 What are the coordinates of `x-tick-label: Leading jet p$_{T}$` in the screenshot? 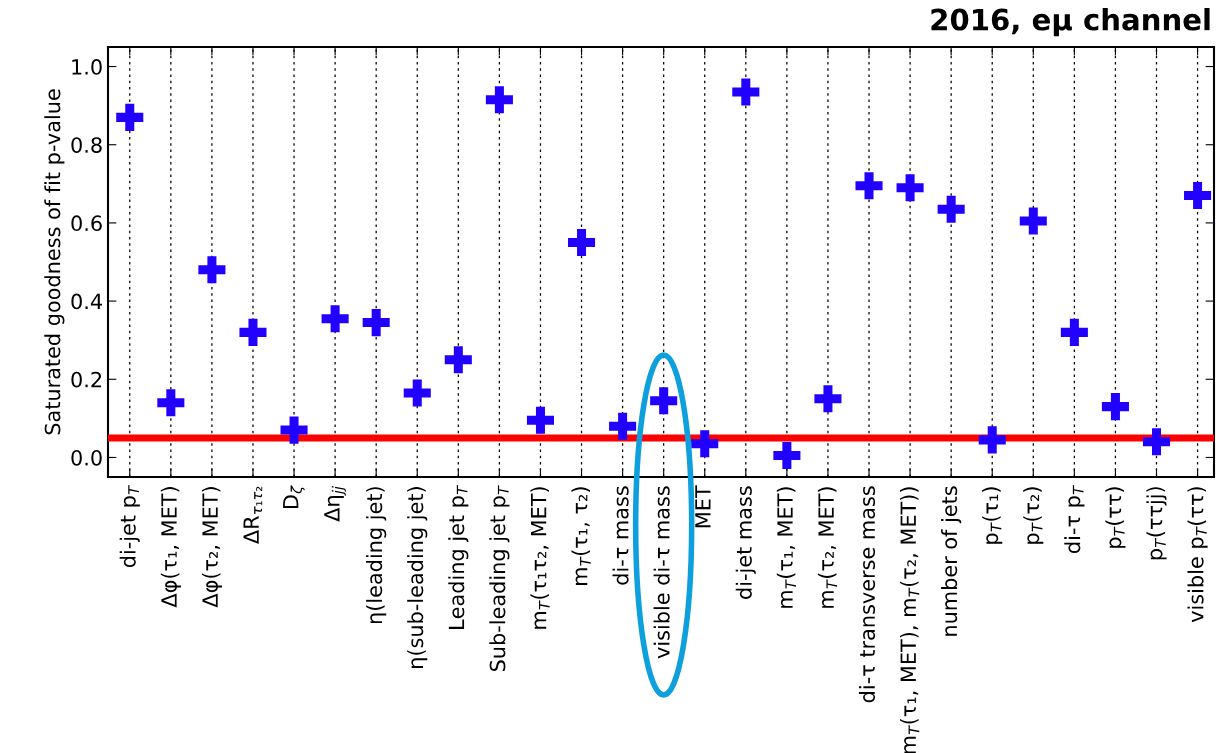 It's located at (458, 557).